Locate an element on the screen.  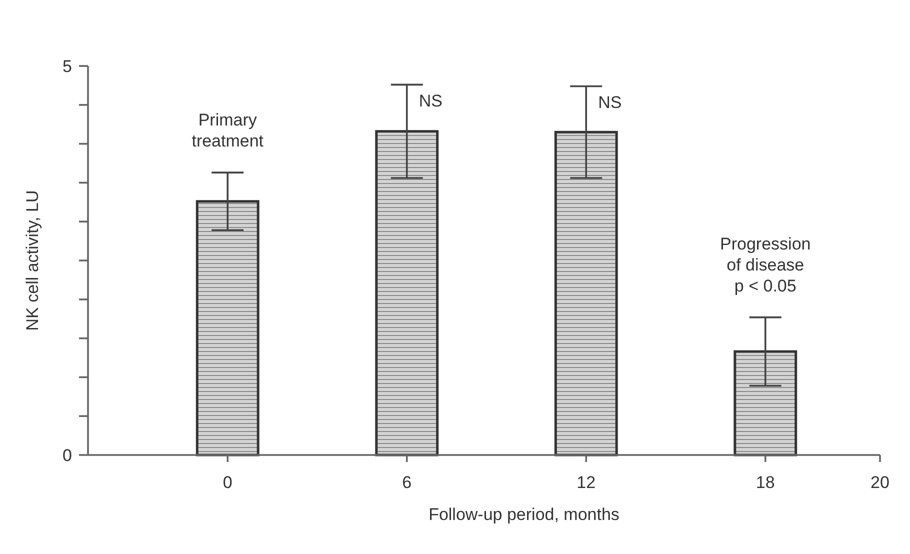
annotation: Progression of disease p < 0.05 is located at coordinates (765, 265).